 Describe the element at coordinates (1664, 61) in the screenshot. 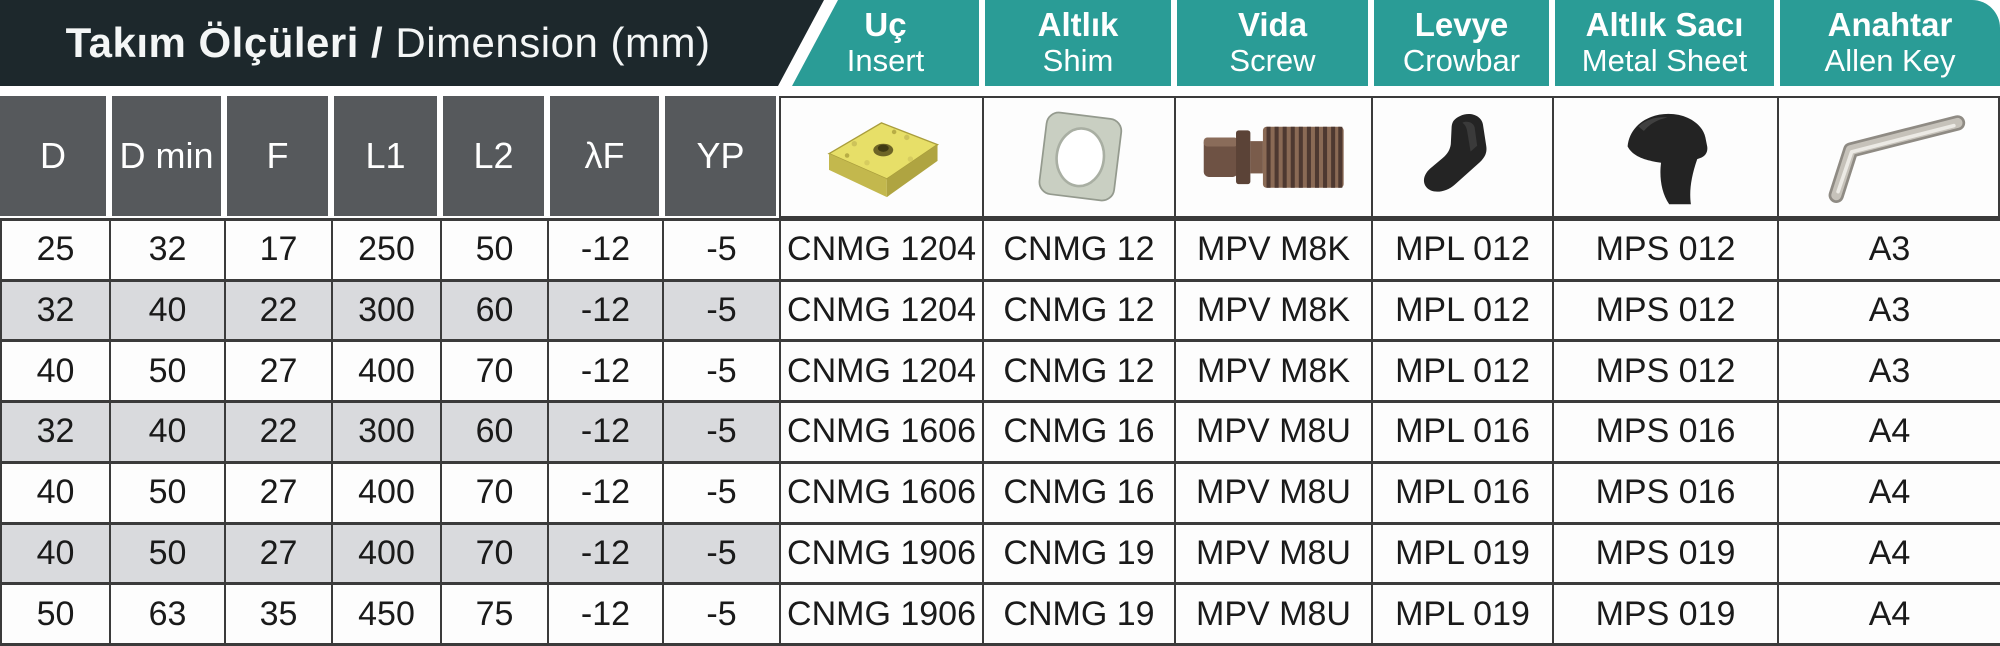

I see `header-metal-sheet-en: Metal Sheet` at that location.